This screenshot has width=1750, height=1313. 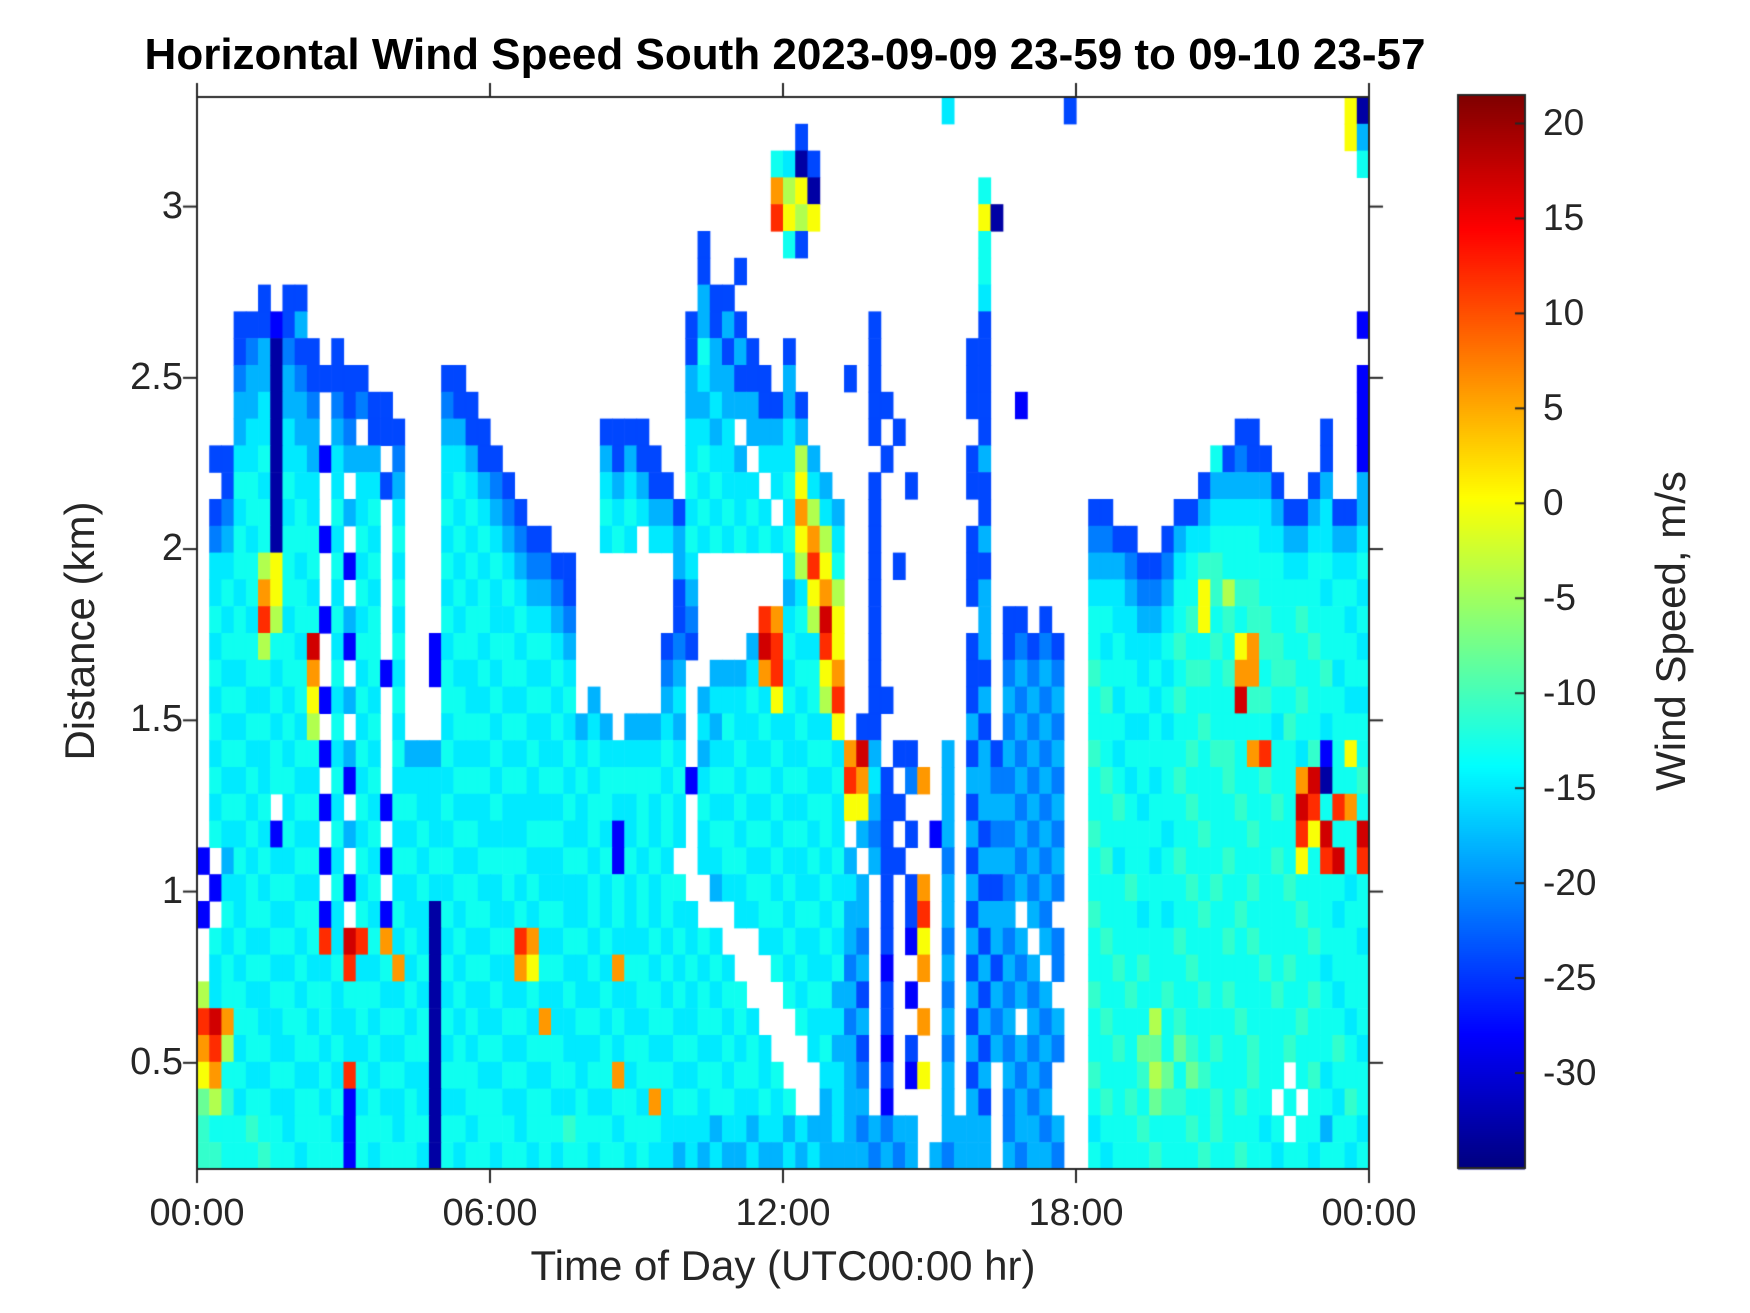 I want to click on y-tick-label: 3, so click(x=172, y=205).